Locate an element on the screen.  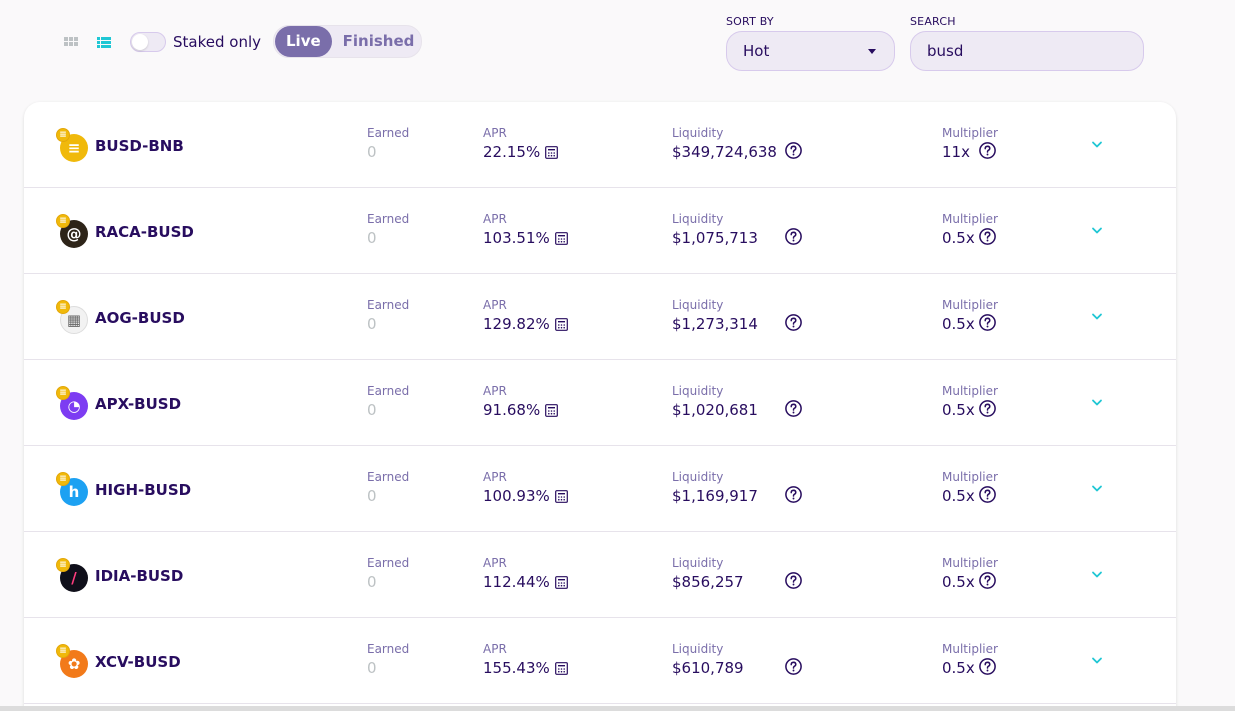
apr-value: 91.68% is located at coordinates (520, 410).